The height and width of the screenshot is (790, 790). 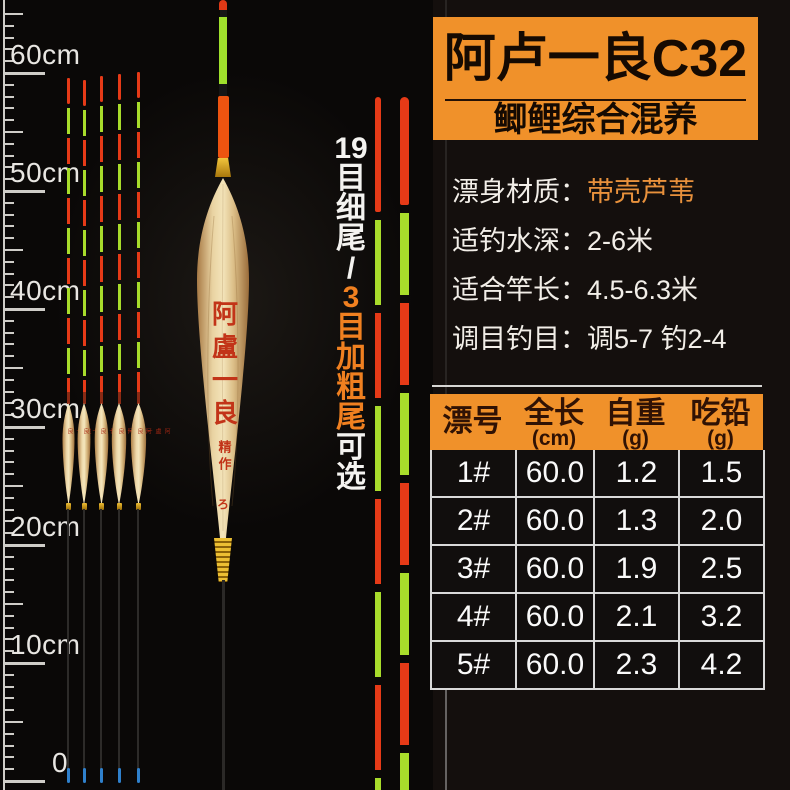 I want to click on ruler-label: 0, so click(x=60, y=762).